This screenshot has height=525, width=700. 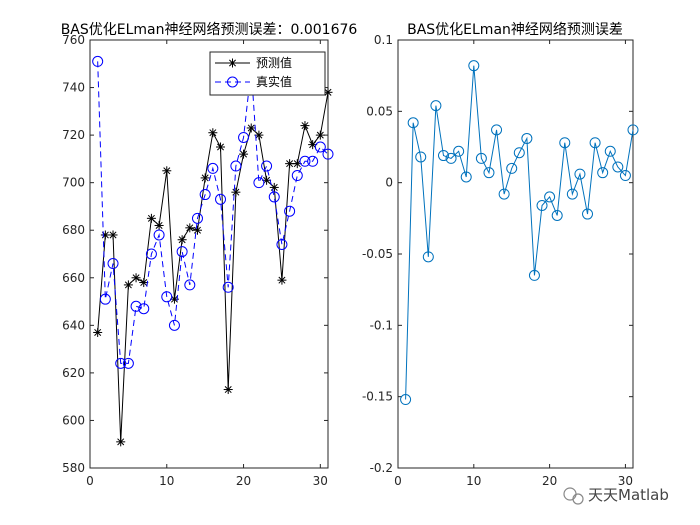 I want to click on y-tick-label: 680, so click(x=73, y=230).